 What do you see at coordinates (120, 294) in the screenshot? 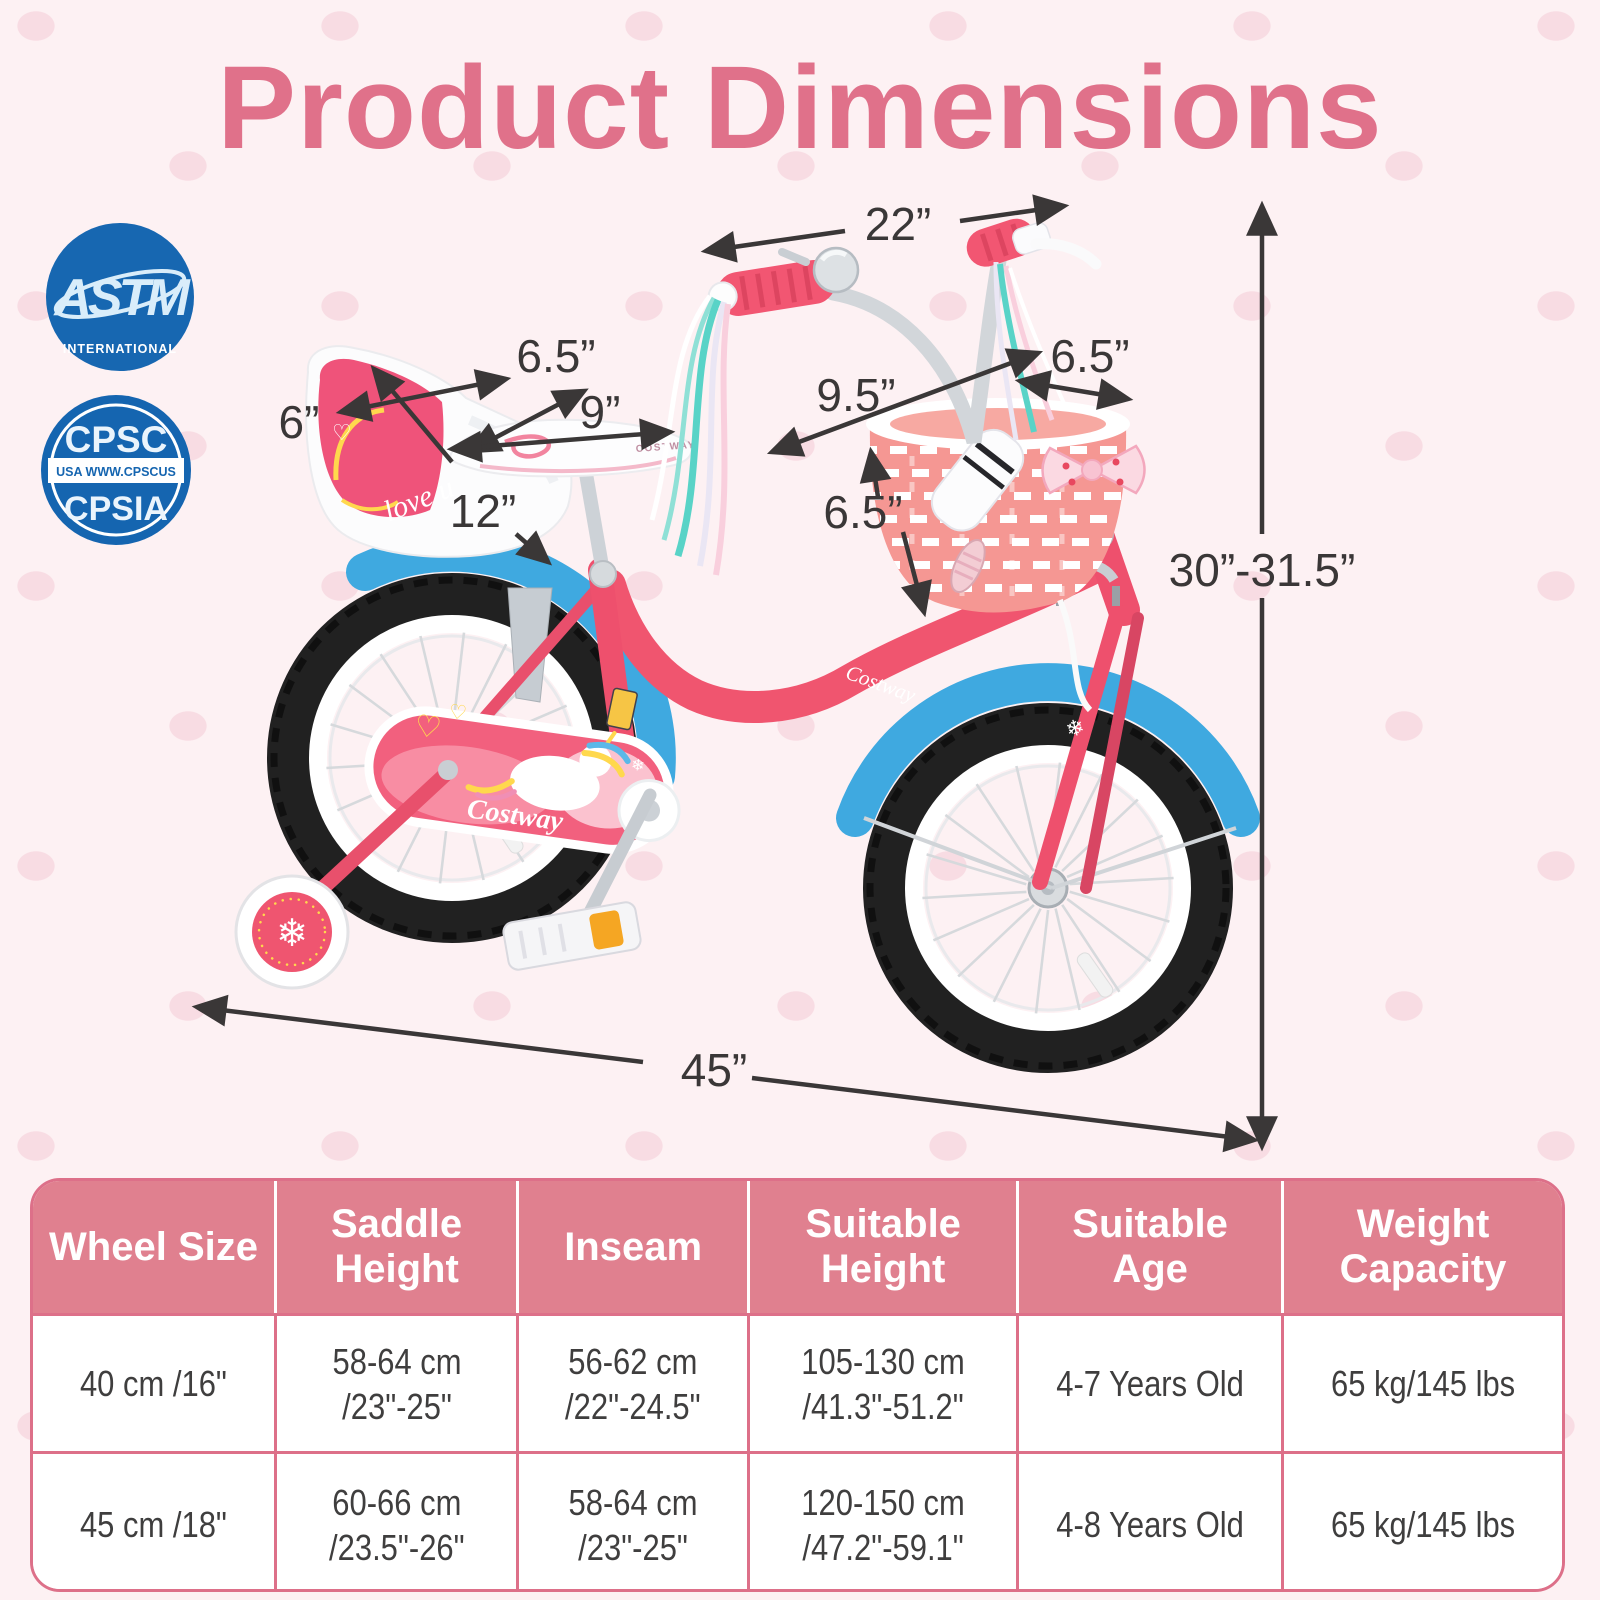
I see `astm-swoosh-icon` at bounding box center [120, 294].